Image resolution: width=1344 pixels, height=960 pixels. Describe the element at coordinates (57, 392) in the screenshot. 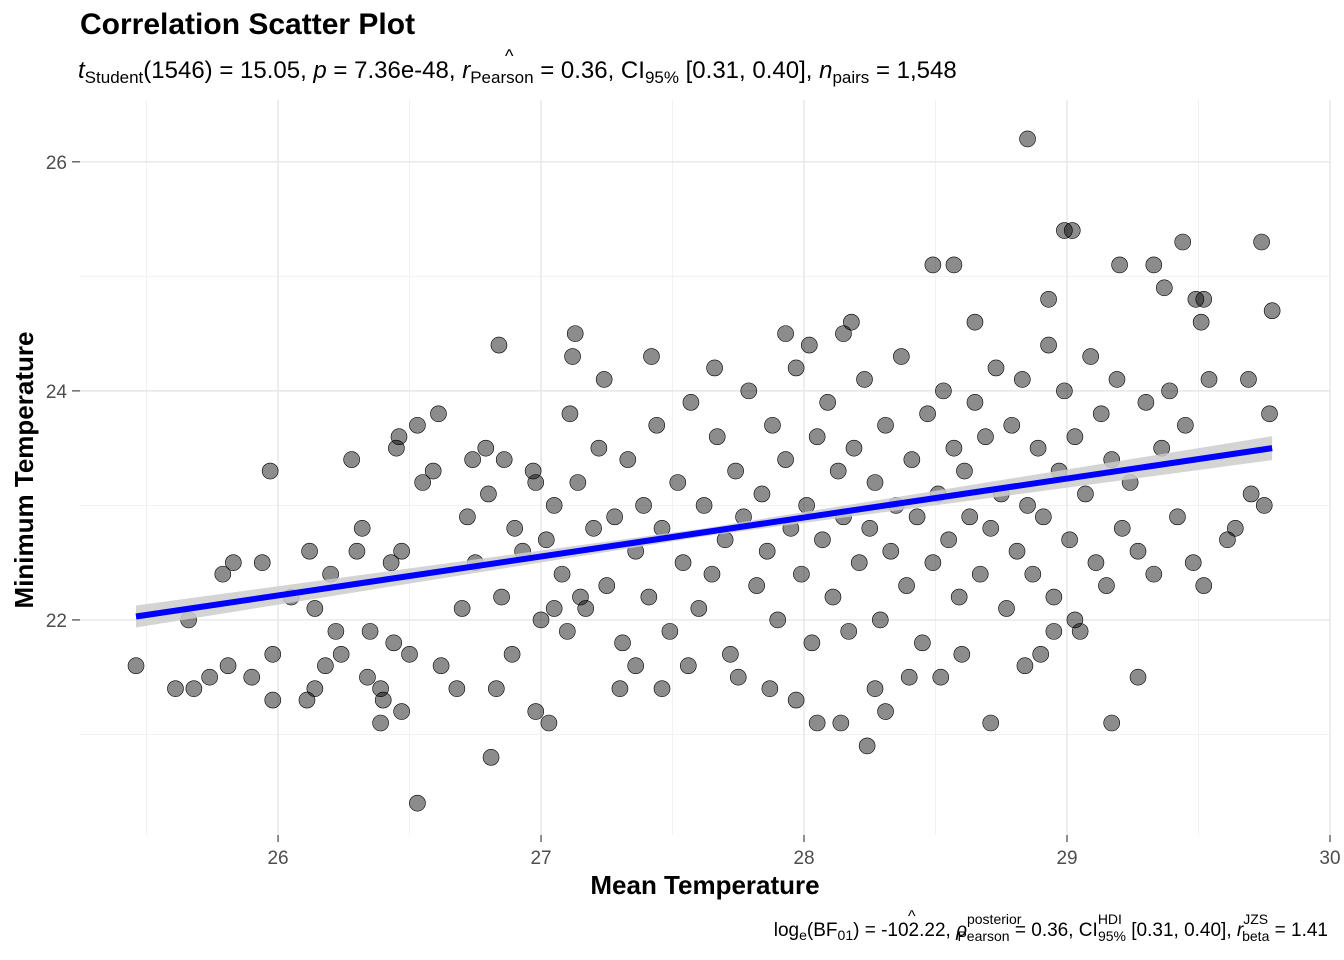

I see `y-tick-label: 24` at that location.